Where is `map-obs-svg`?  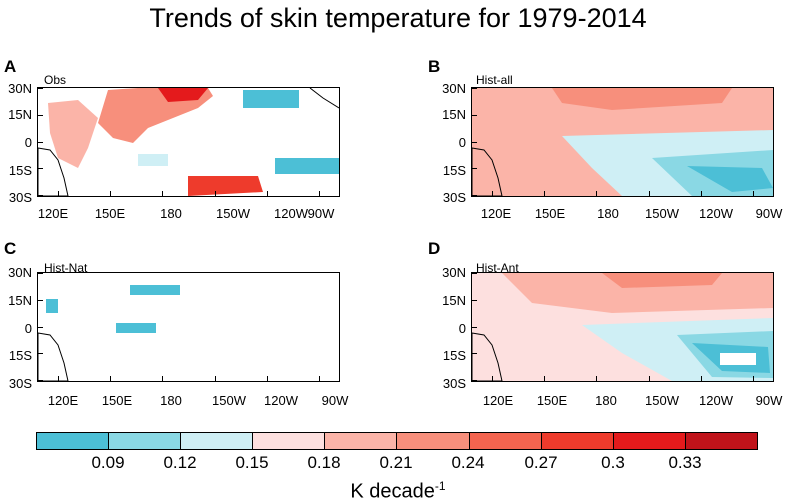
map-obs-svg is located at coordinates (188, 142).